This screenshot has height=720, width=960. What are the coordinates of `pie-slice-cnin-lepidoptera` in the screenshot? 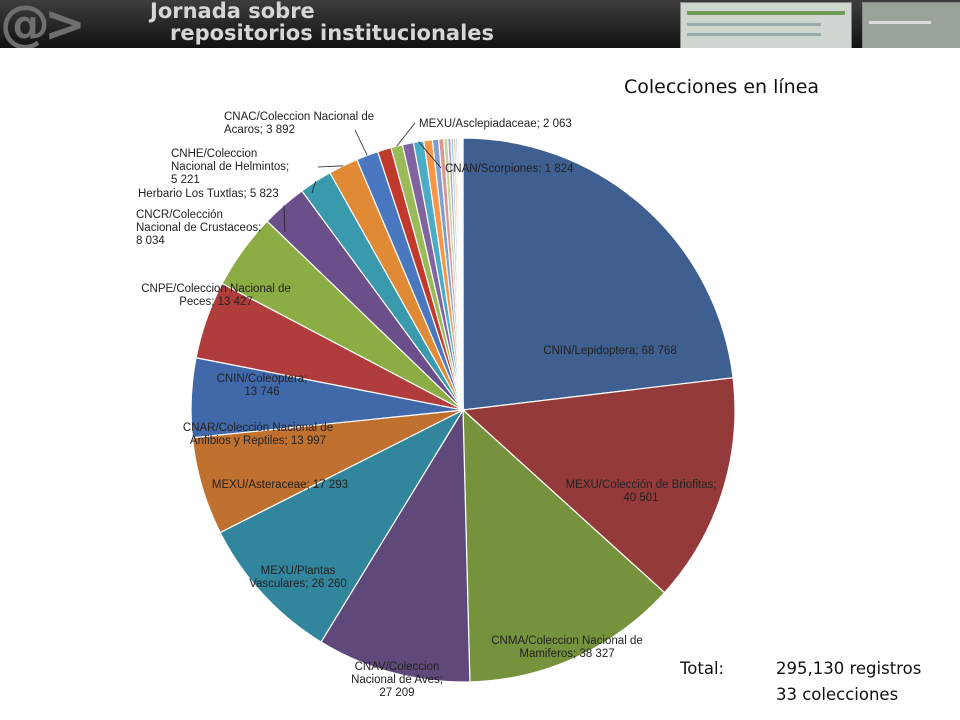 It's located at (598, 274).